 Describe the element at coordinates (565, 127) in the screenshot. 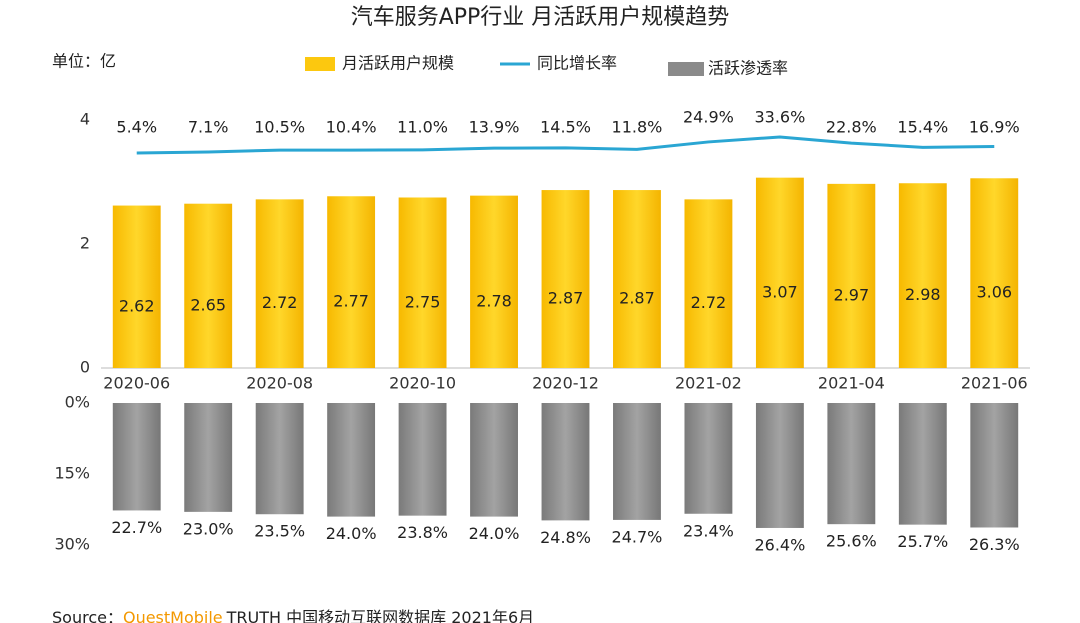

I see `data-label: 14.5%` at that location.